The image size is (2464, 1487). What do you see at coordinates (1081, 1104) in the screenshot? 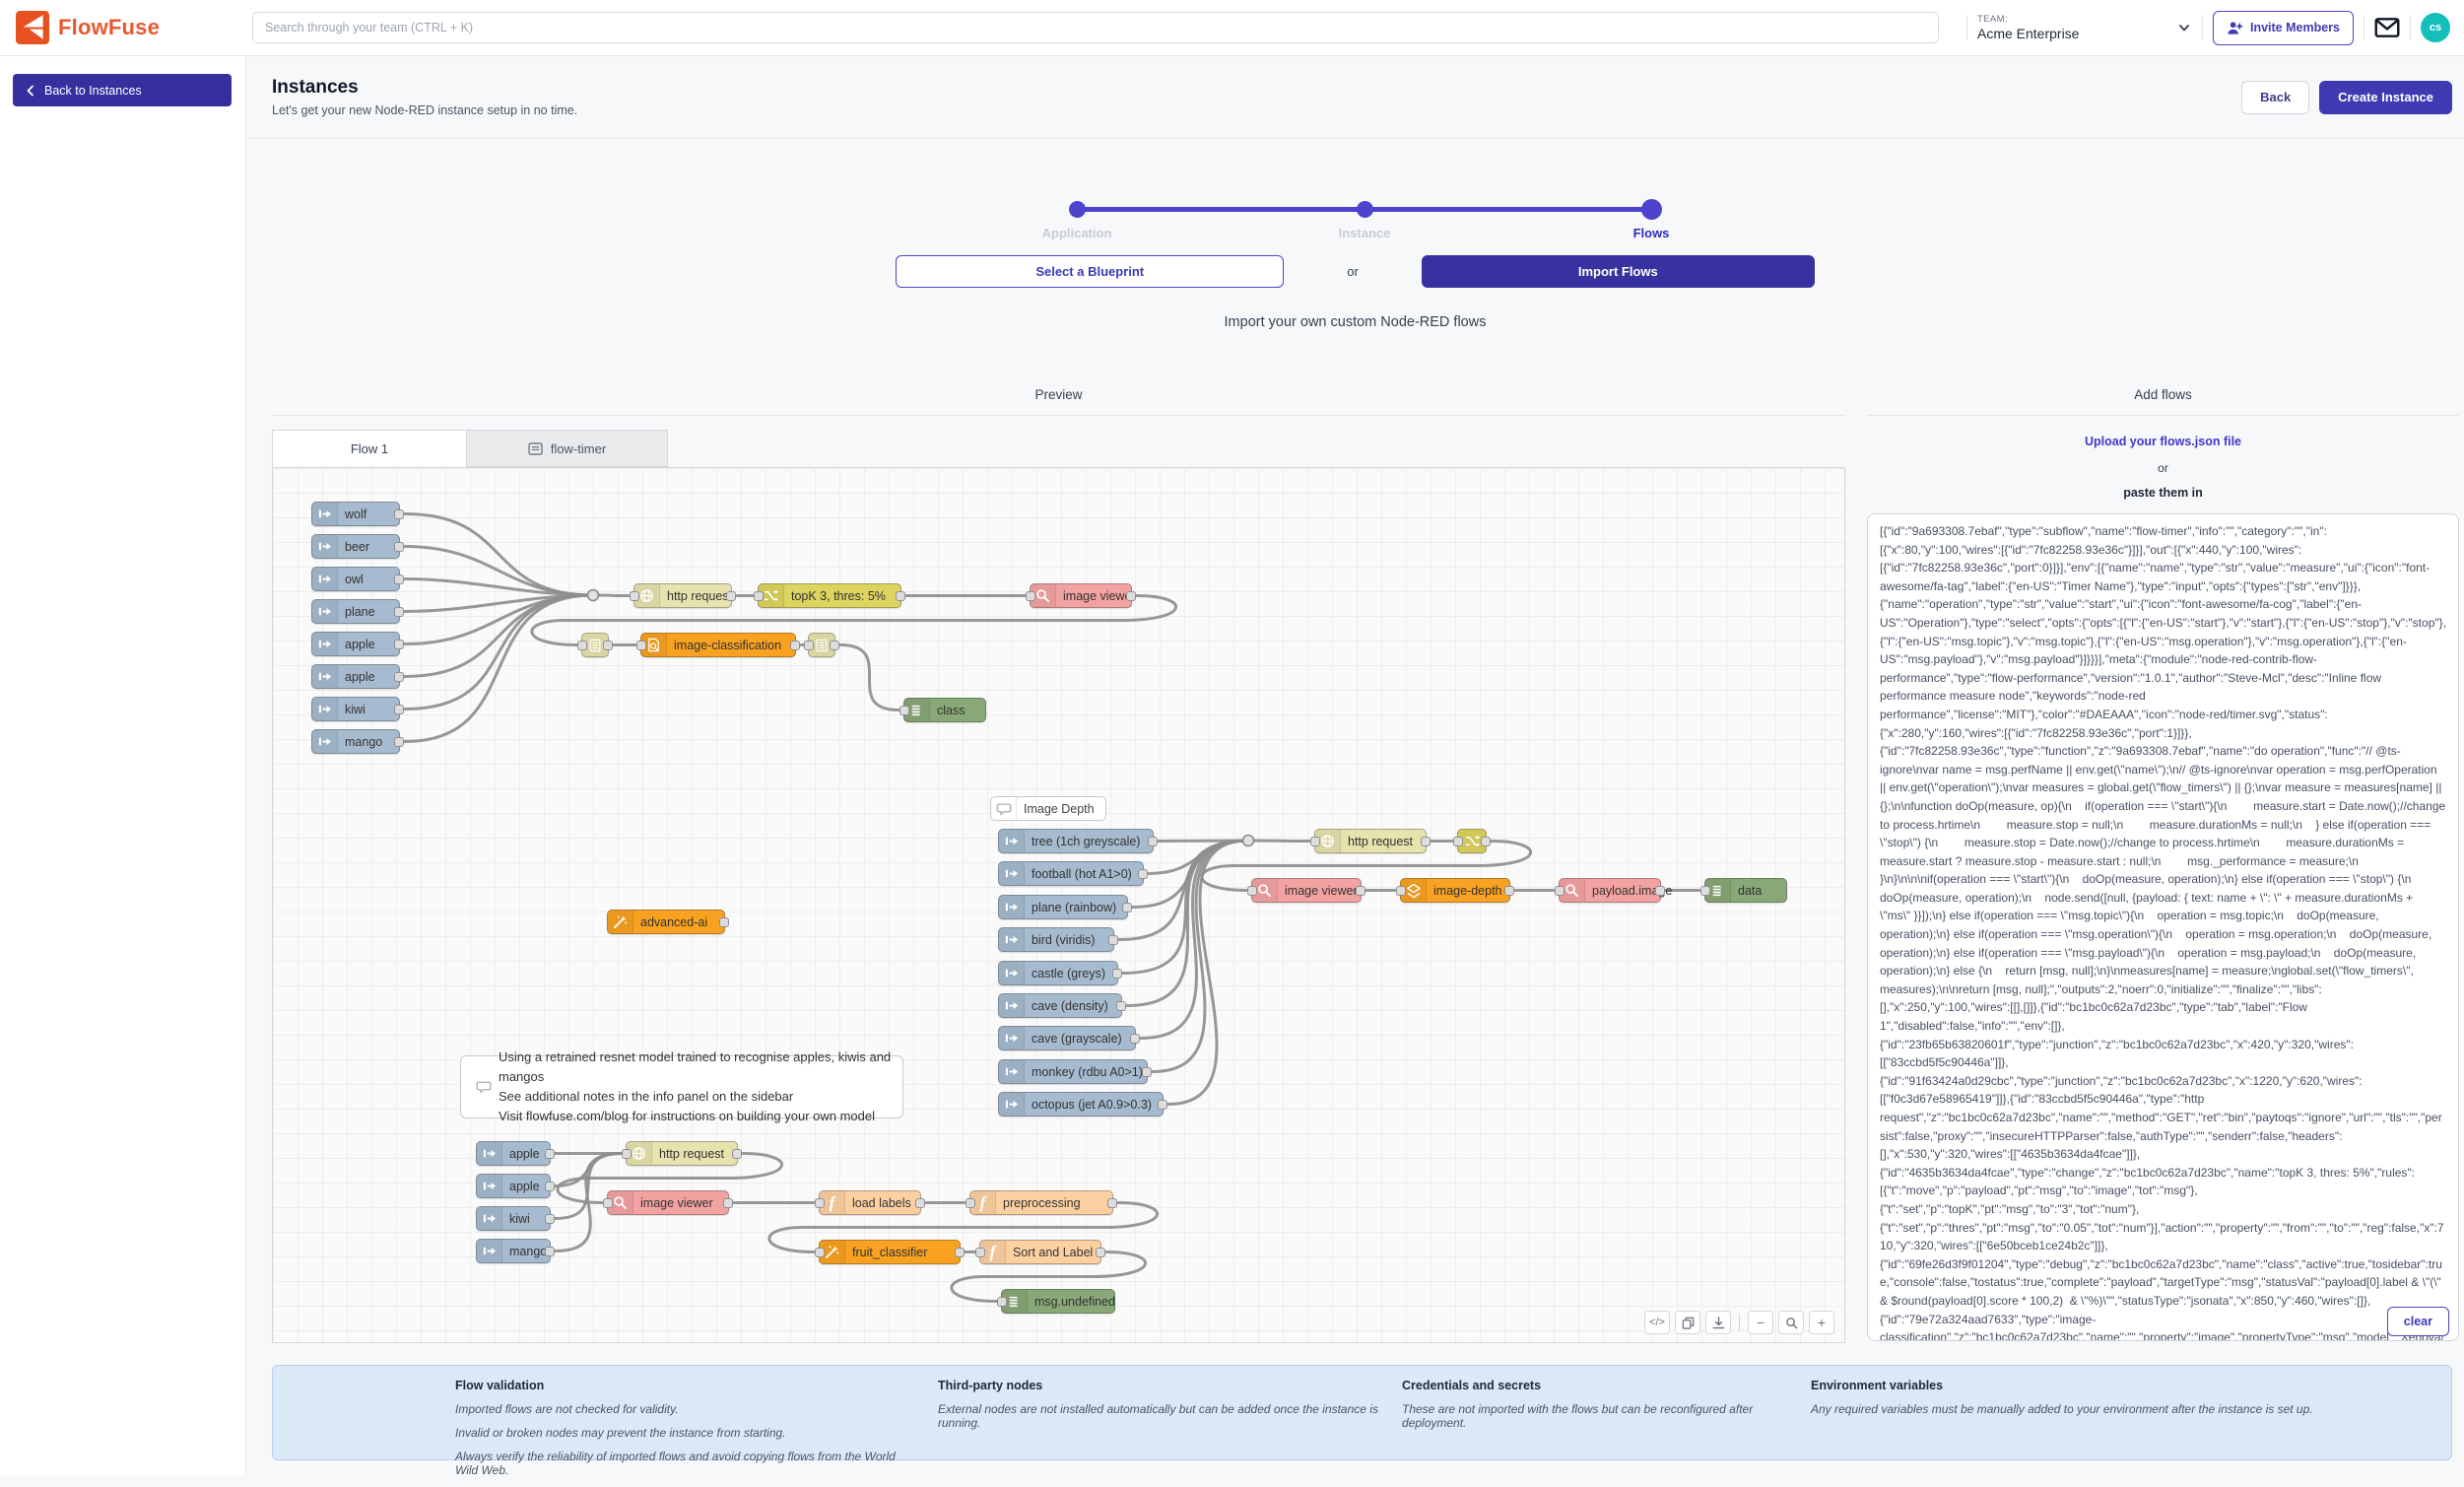
I see `flow-node-octopus-jet-a0-9-0-3: octopus (jet A0.9>0.3)` at bounding box center [1081, 1104].